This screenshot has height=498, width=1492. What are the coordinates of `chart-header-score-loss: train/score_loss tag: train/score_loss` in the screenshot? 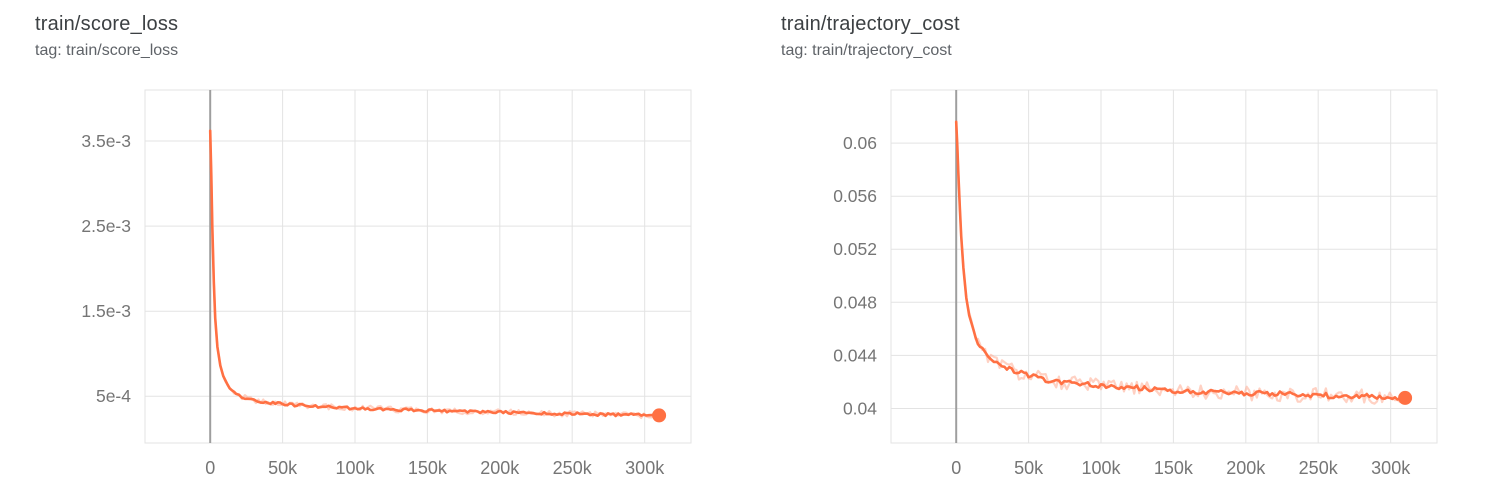 It's located at (373, 37).